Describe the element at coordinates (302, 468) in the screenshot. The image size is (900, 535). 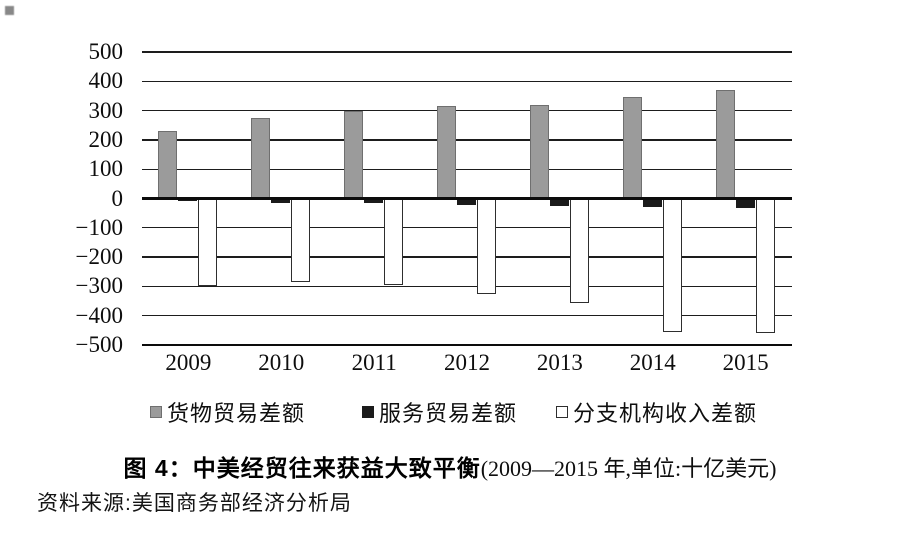
I see `figure-caption-title: 图 4：中美经贸往来获益大致平衡` at that location.